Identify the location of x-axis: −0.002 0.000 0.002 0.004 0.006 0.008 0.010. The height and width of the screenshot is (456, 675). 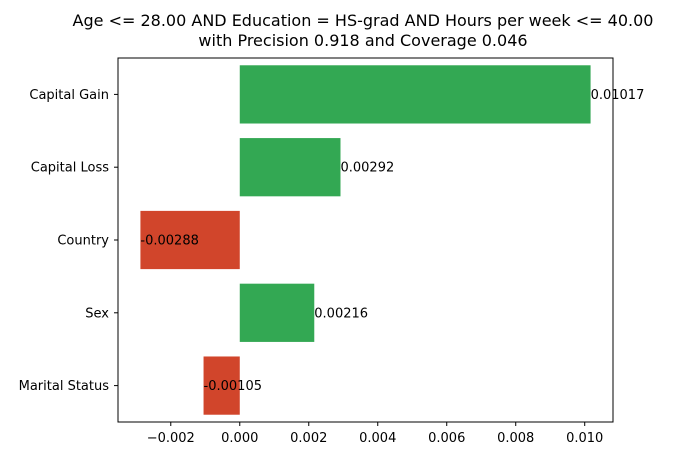
(375, 434).